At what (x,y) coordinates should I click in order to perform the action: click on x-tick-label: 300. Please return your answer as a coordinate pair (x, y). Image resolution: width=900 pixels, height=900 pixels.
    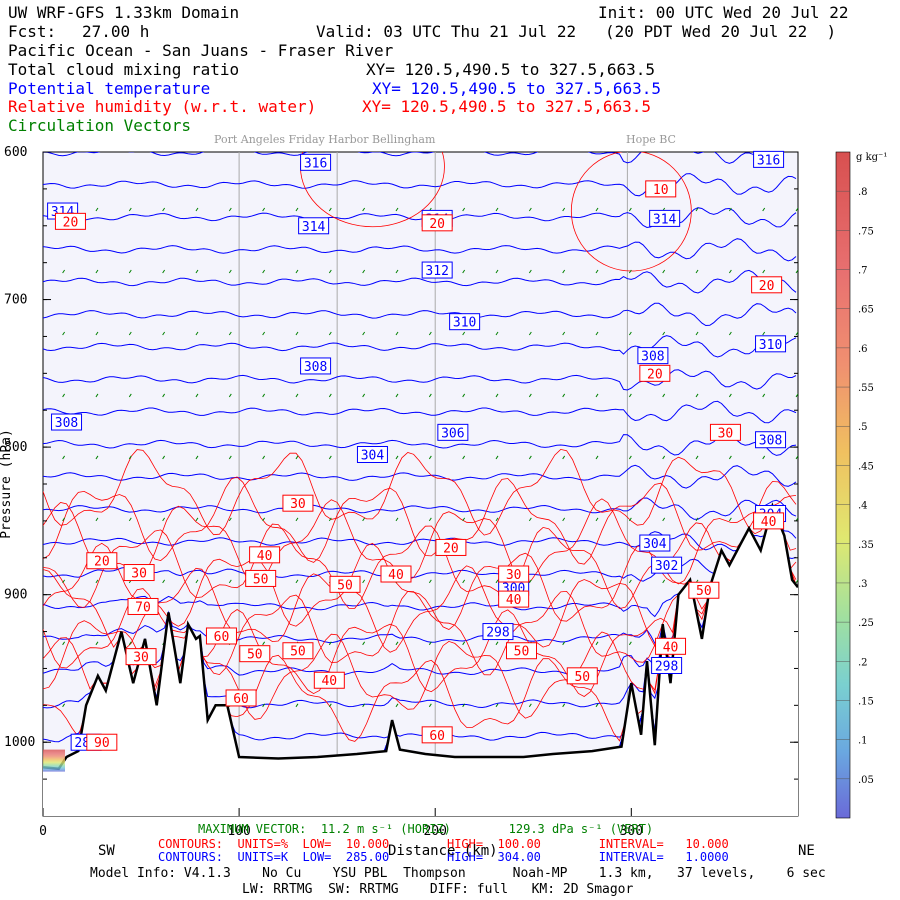
    Looking at the image, I should click on (631, 831).